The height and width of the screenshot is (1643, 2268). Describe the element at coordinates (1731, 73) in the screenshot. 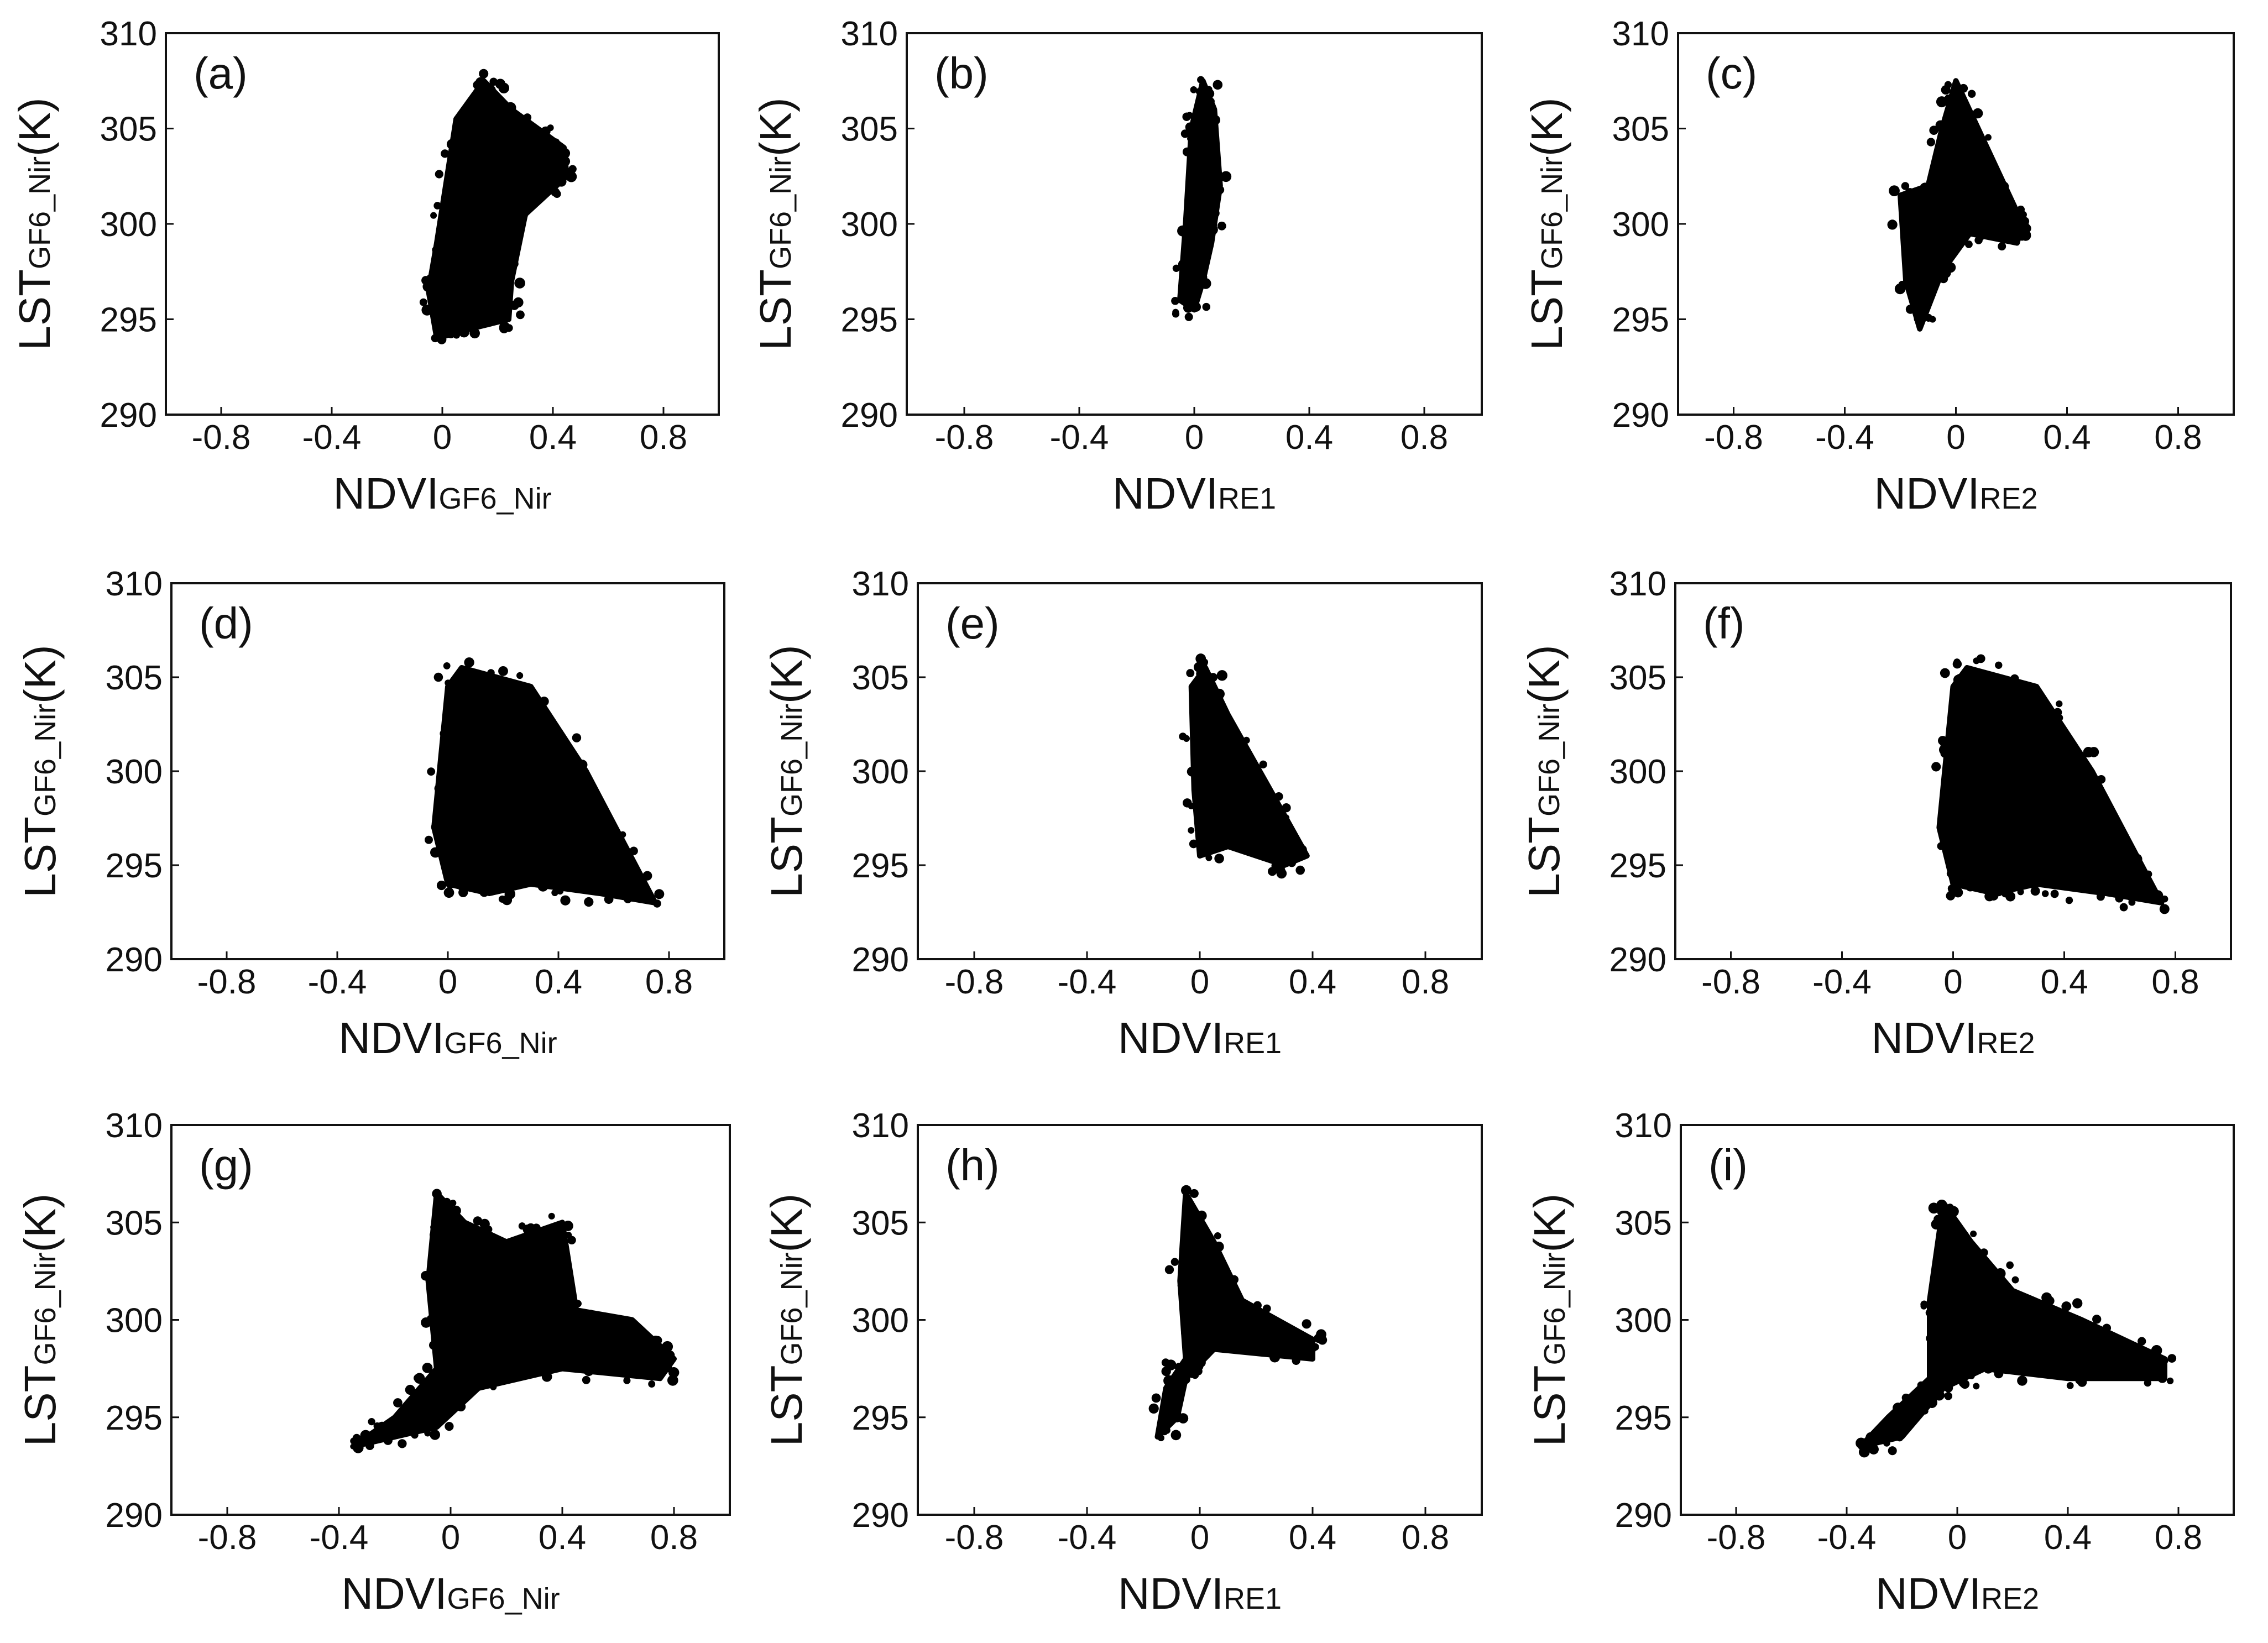

I see `panel-label: (c)` at that location.